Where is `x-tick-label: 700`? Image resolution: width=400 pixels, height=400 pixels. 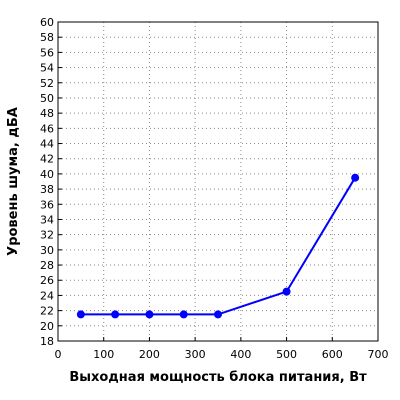
x-tick-label: 700 is located at coordinates (378, 354).